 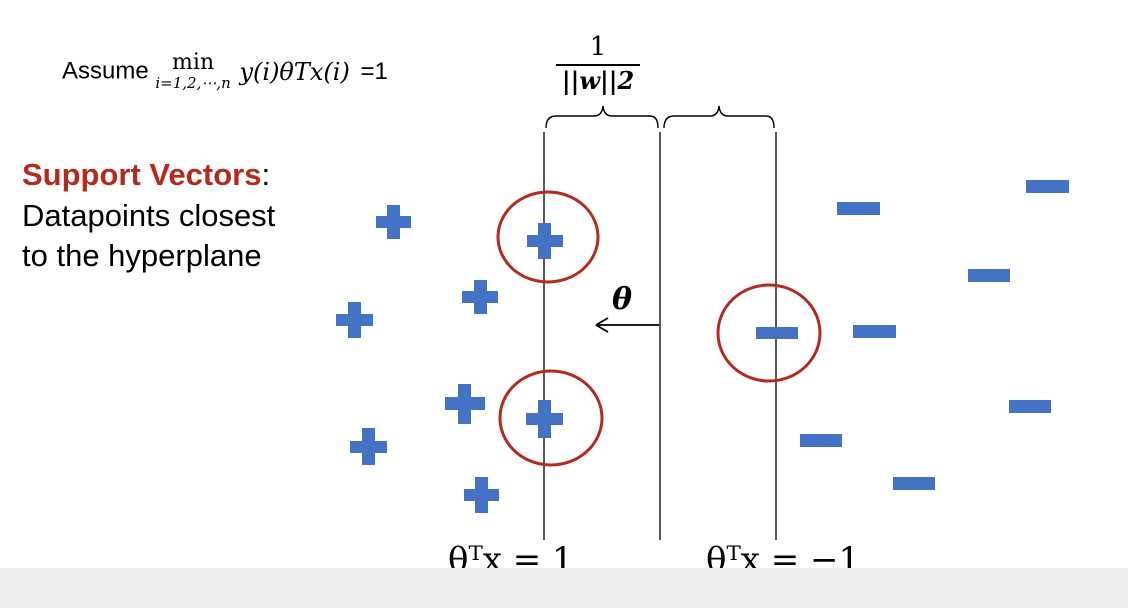 I want to click on support-vectors-colon: :, so click(x=266, y=174).